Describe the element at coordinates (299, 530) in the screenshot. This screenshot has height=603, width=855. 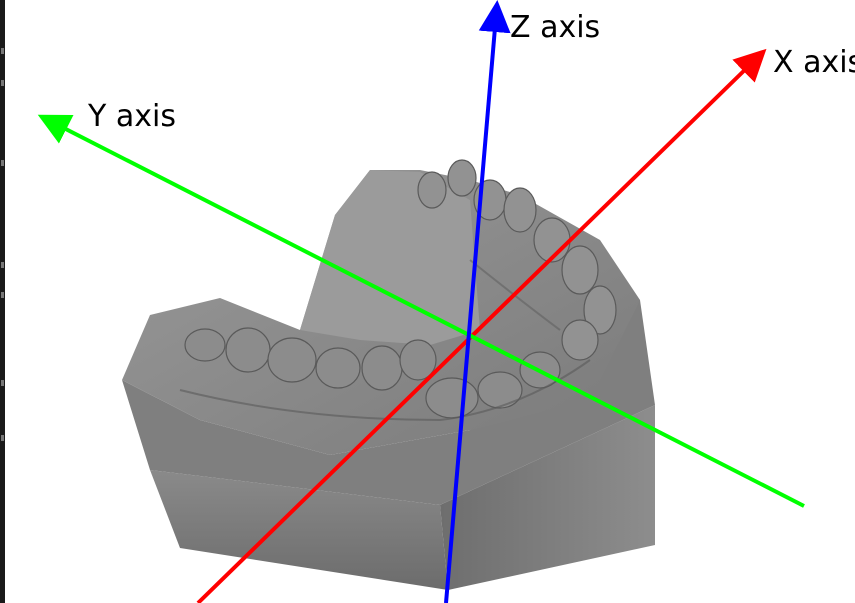
I see `model-base-front` at that location.